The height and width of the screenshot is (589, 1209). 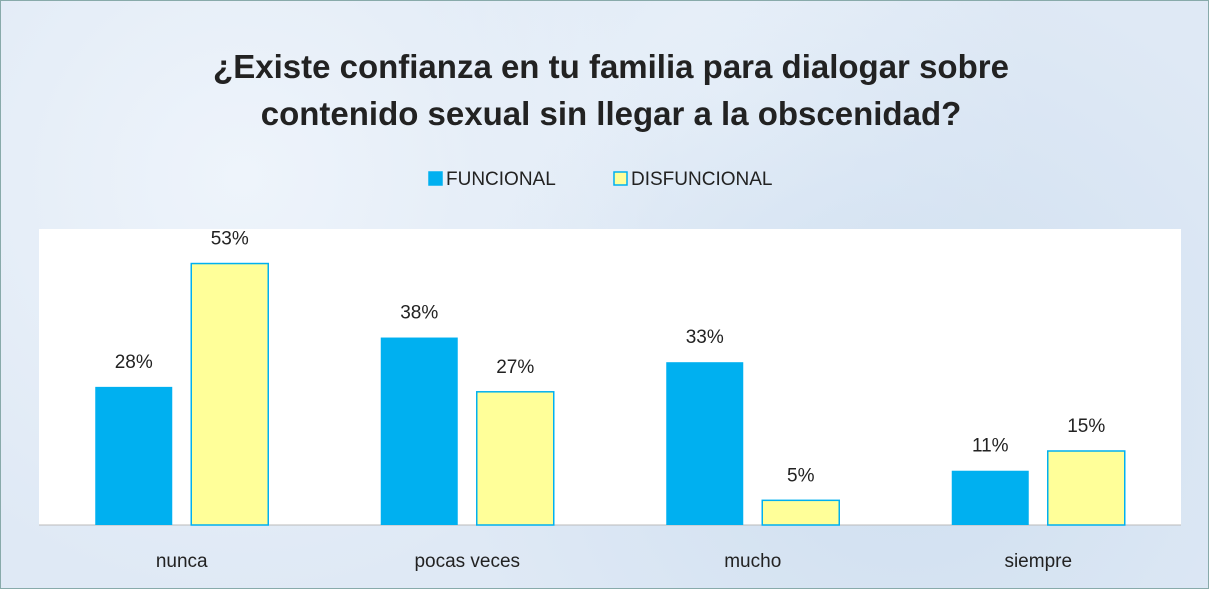 I want to click on data-label: 53%, so click(x=230, y=239).